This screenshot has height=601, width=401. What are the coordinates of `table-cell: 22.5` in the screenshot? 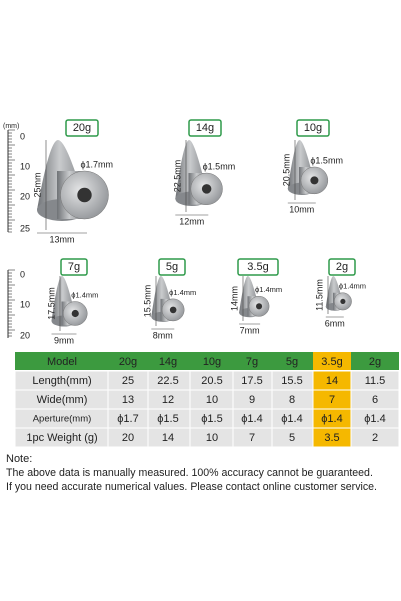 It's located at (167, 381).